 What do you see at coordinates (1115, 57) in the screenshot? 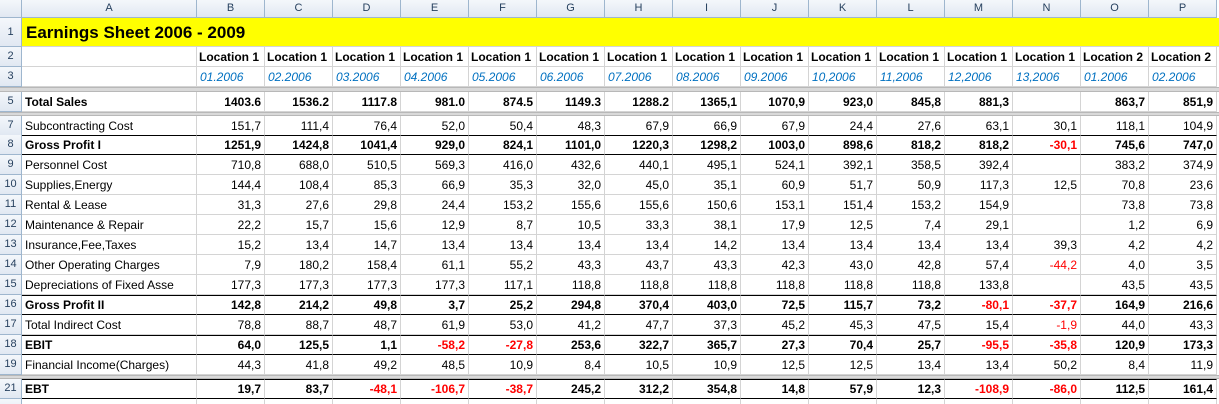
I see `location-header: Location 2` at bounding box center [1115, 57].